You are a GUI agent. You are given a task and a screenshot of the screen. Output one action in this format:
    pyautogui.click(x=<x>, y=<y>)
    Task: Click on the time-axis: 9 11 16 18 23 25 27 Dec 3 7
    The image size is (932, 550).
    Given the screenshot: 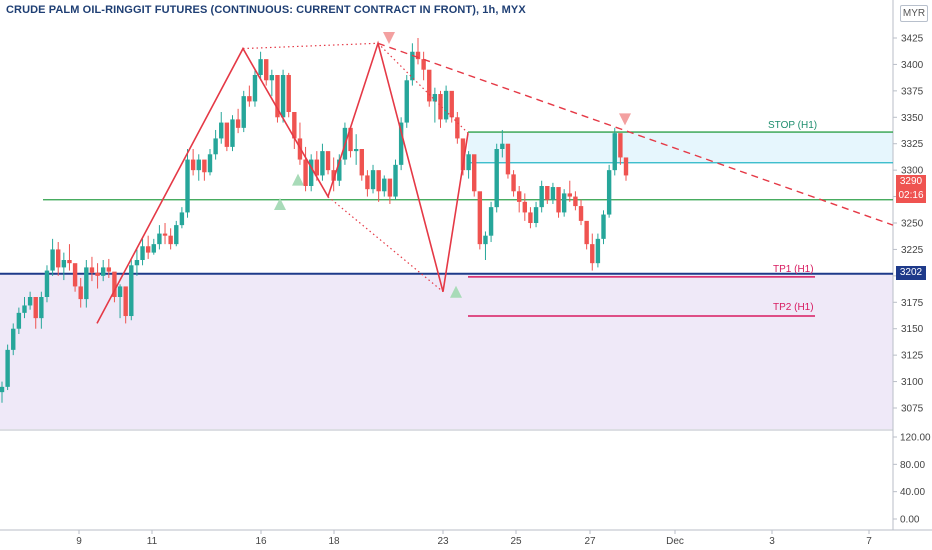 What is the action you would take?
    pyautogui.click(x=474, y=538)
    